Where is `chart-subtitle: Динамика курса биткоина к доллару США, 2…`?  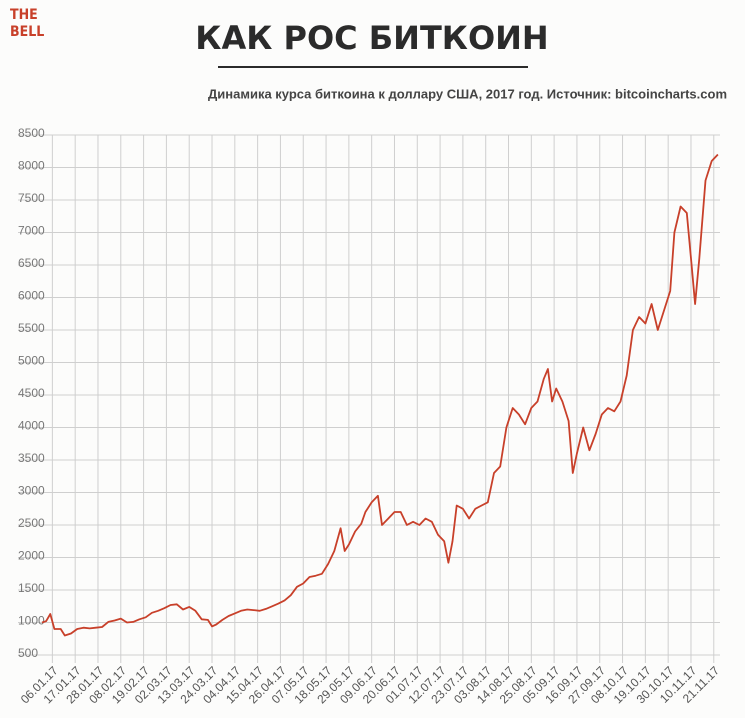
chart-subtitle: Динамика курса биткоина к доллару США, 2… is located at coordinates (467, 93).